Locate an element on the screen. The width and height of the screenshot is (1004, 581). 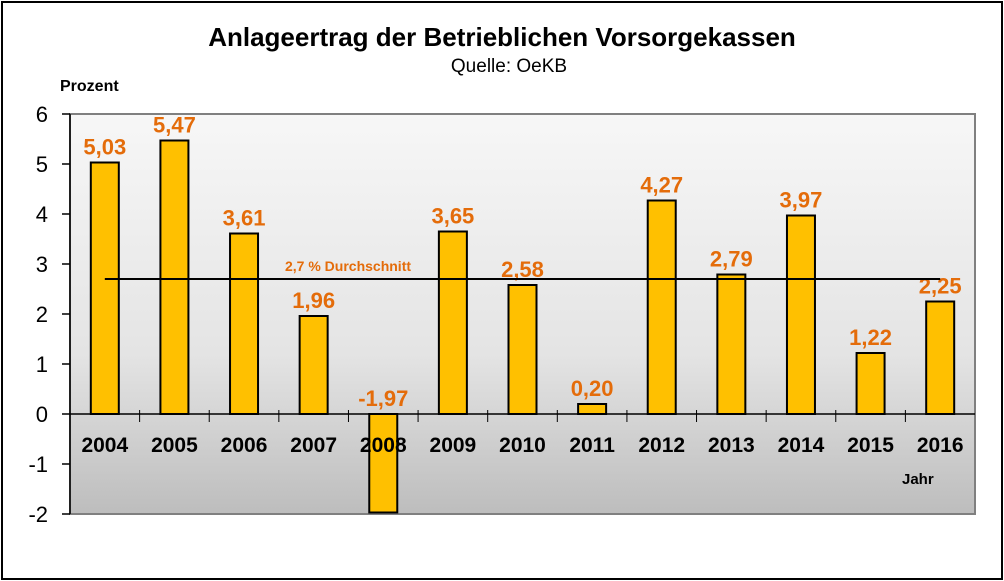
data-label: 0,20 is located at coordinates (592, 388).